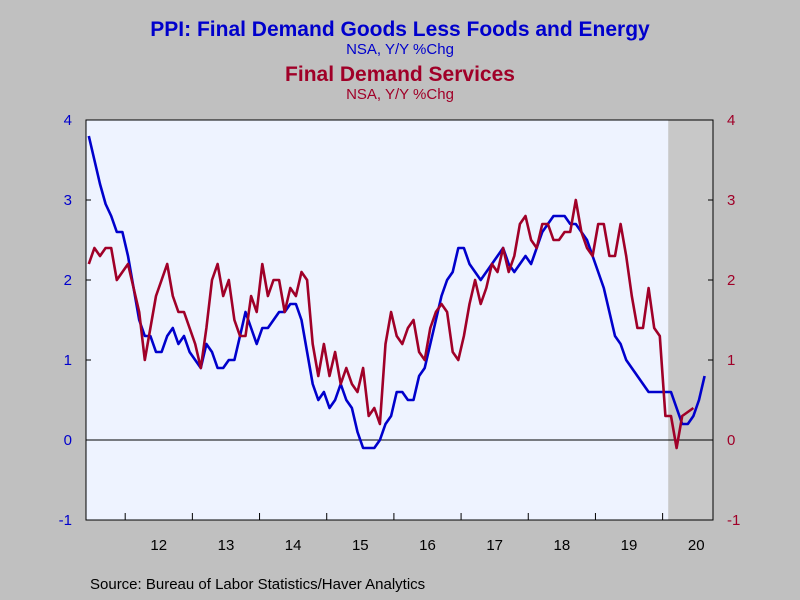 This screenshot has height=600, width=800. Describe the element at coordinates (731, 200) in the screenshot. I see `y-tick-label-right: 3` at that location.